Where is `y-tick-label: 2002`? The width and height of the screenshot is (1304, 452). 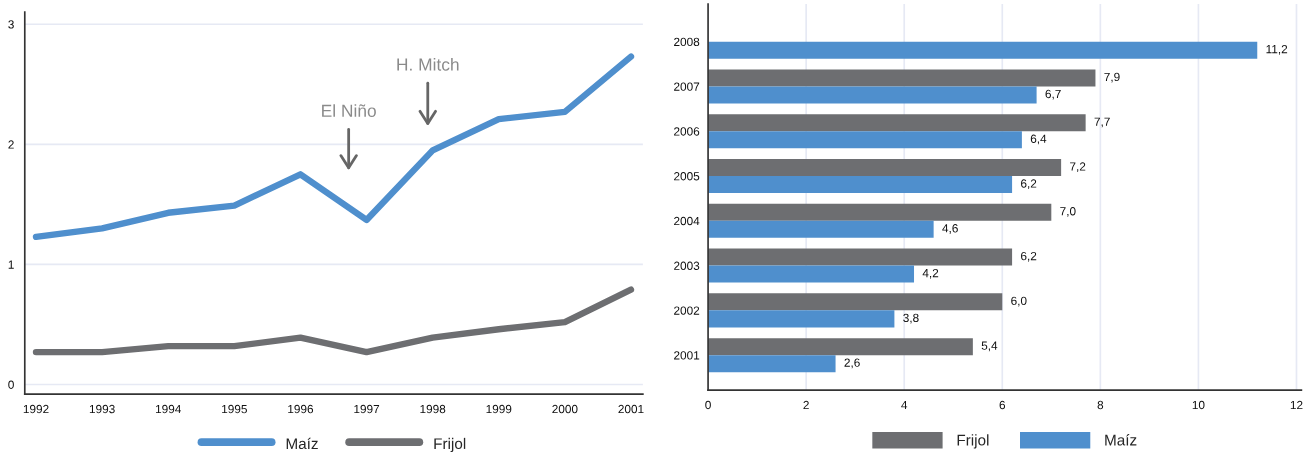 y-tick-label: 2002 is located at coordinates (687, 310).